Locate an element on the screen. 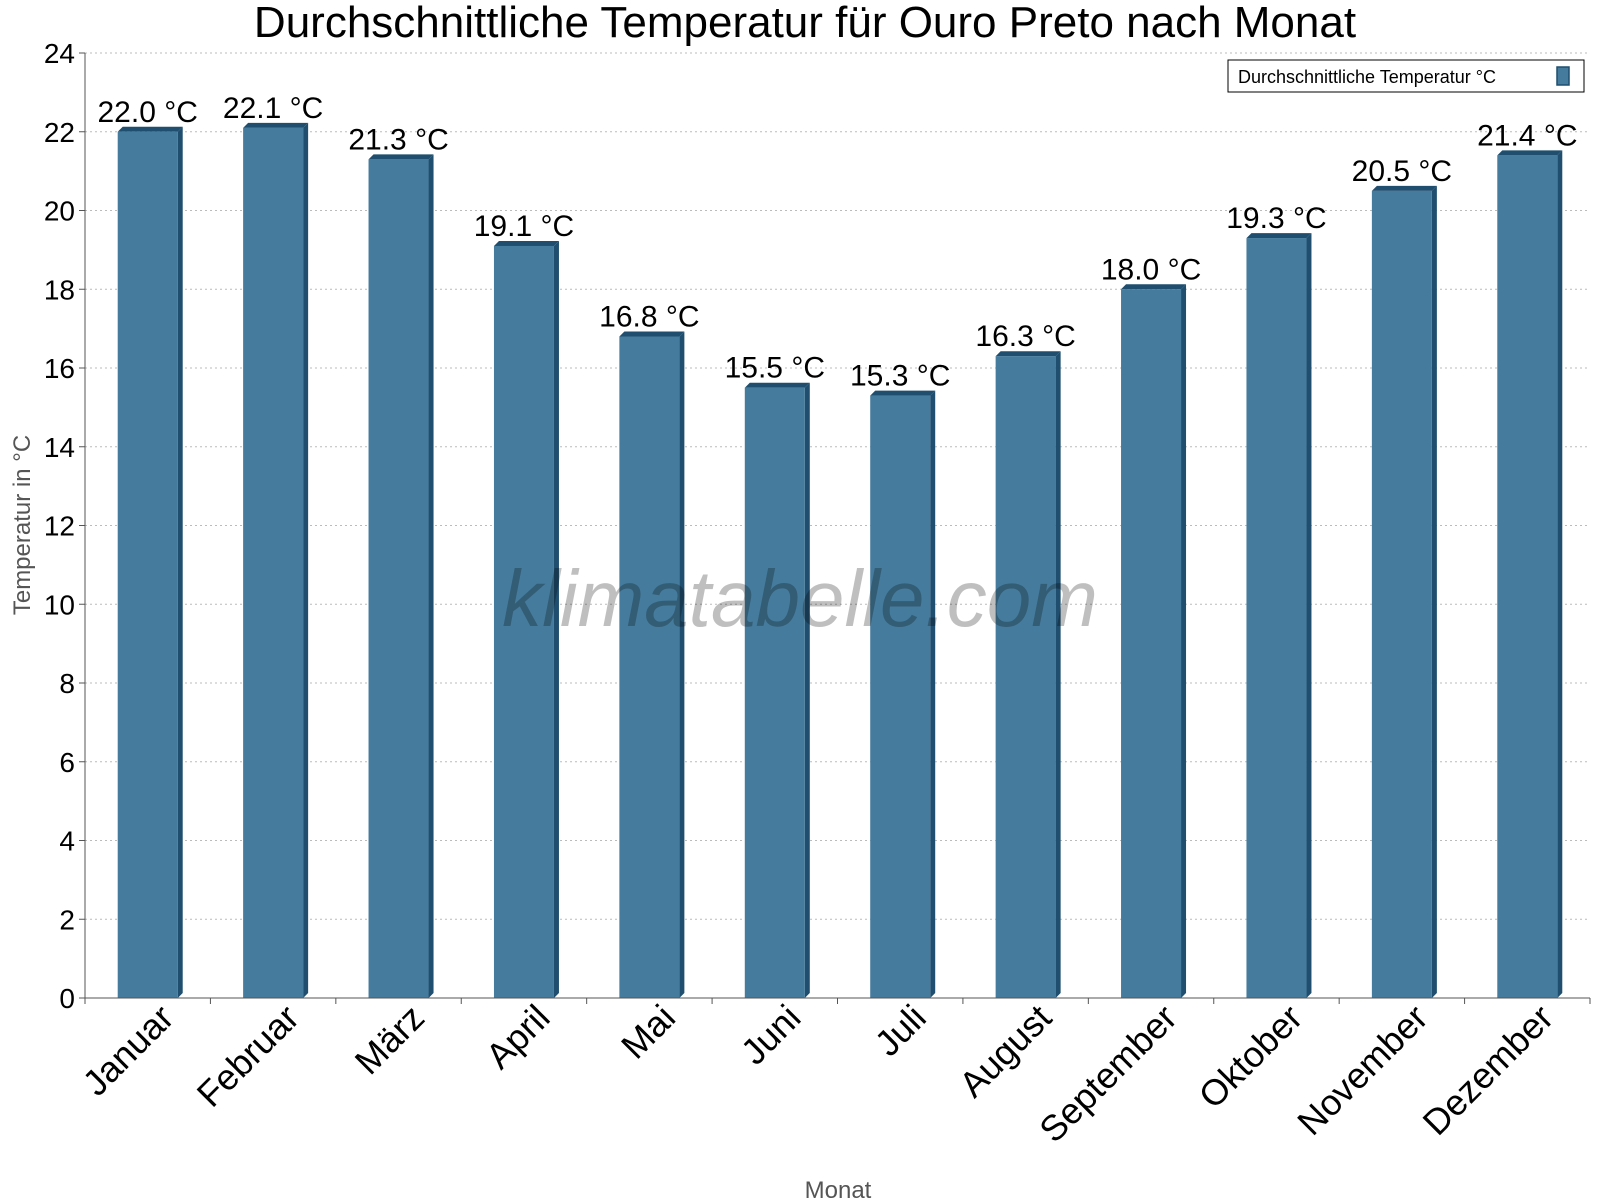 This screenshot has height=1200, width=1600. bar-value-label: 18.0 °C is located at coordinates (1151, 269).